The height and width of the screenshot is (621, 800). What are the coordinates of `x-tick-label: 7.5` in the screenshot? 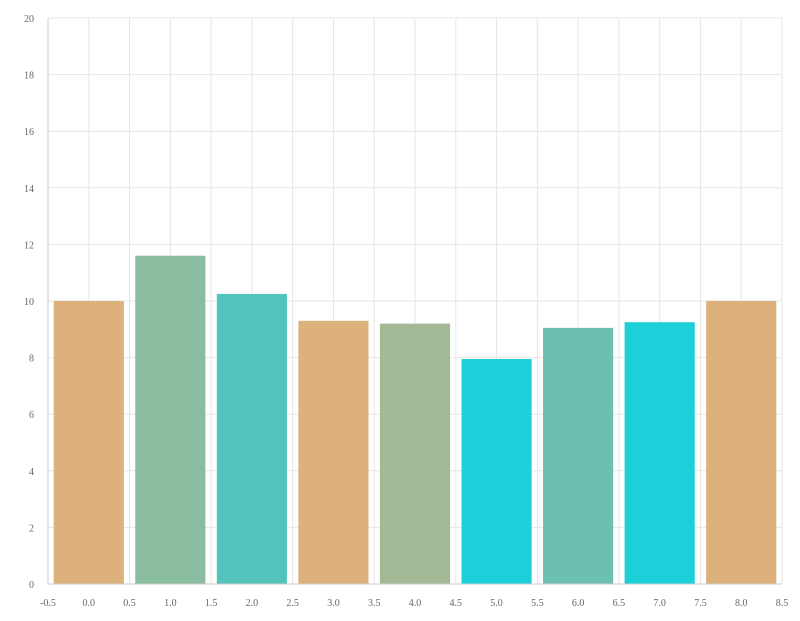 It's located at (700, 603).